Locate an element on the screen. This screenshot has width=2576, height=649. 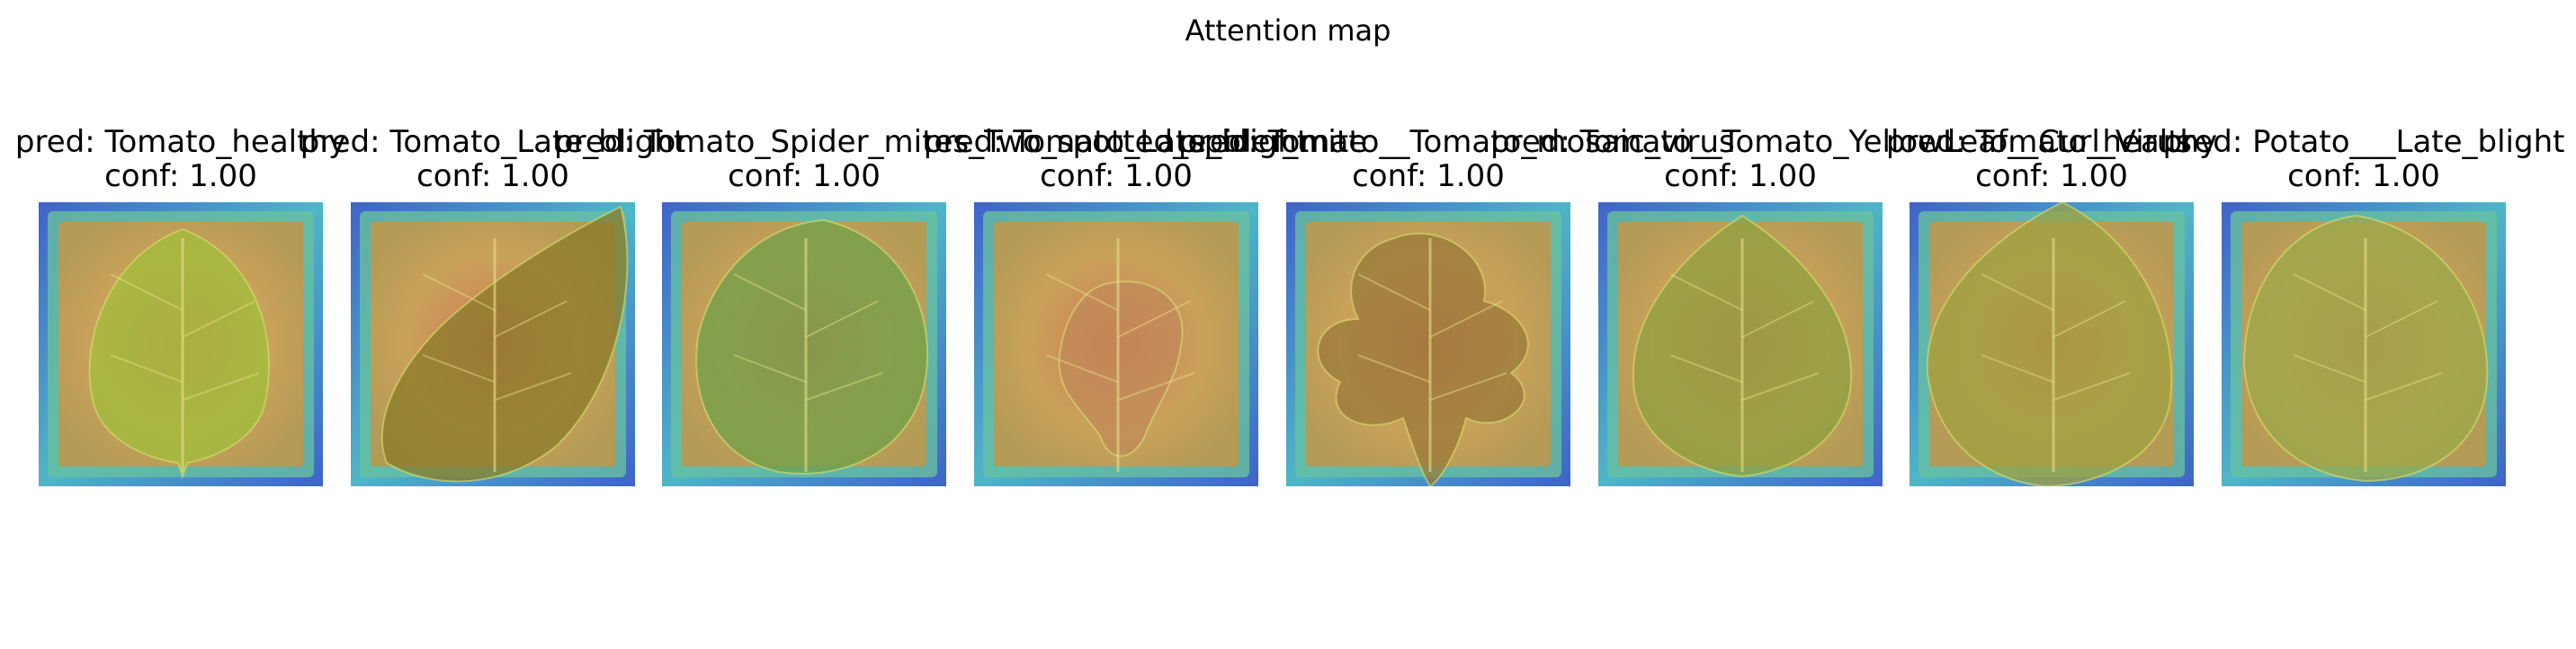
figure-title: Attention map is located at coordinates (1288, 30).